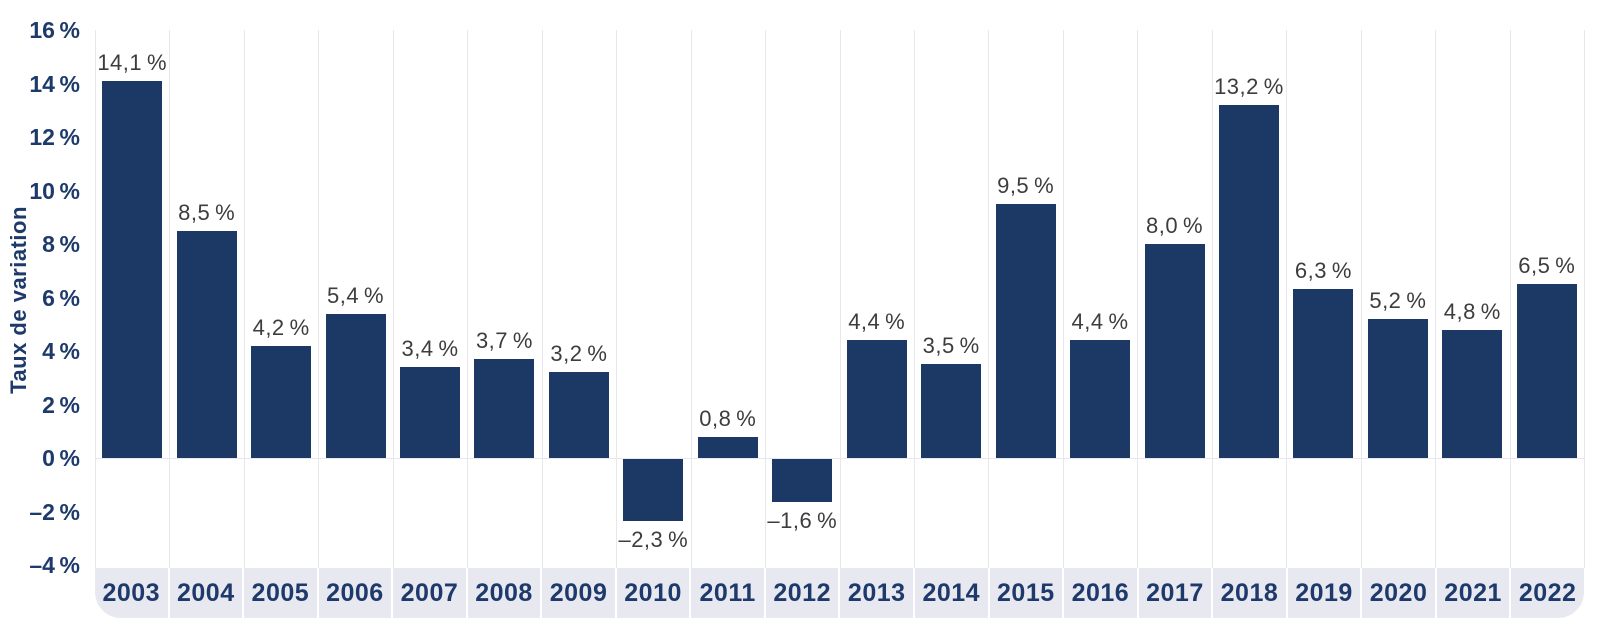 This screenshot has width=1598, height=628. I want to click on bar-value-label: 6,5 %, so click(1547, 266).